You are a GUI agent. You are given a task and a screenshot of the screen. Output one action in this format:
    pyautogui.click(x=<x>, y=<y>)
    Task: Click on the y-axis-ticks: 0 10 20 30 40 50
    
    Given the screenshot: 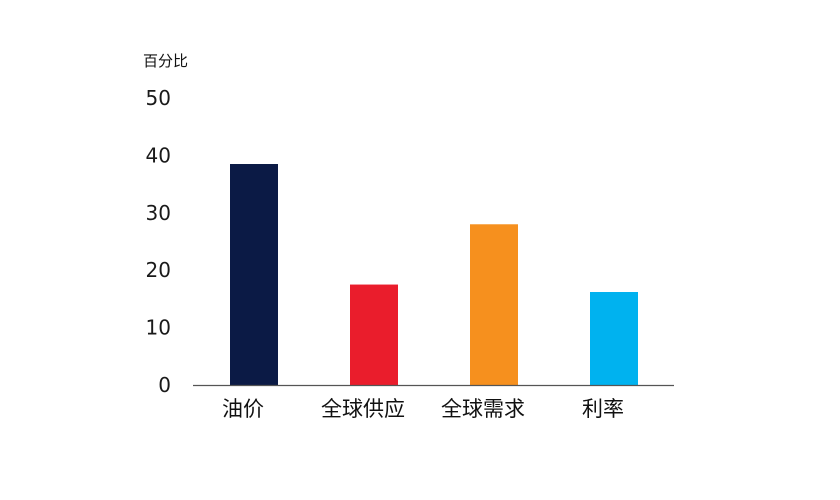 What is the action you would take?
    pyautogui.click(x=158, y=241)
    